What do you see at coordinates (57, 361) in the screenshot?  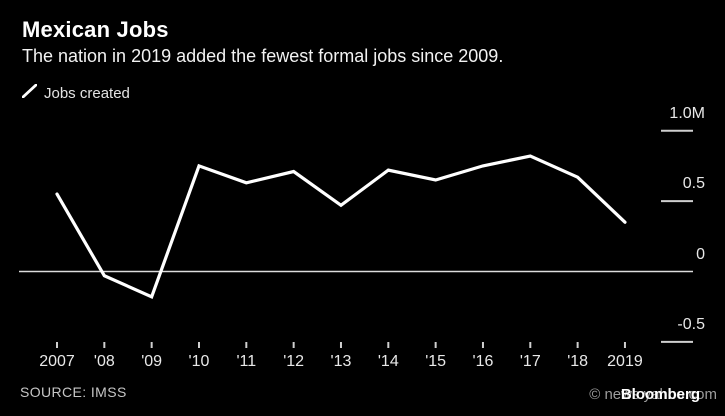 I see `x-axis-label: 2007` at bounding box center [57, 361].